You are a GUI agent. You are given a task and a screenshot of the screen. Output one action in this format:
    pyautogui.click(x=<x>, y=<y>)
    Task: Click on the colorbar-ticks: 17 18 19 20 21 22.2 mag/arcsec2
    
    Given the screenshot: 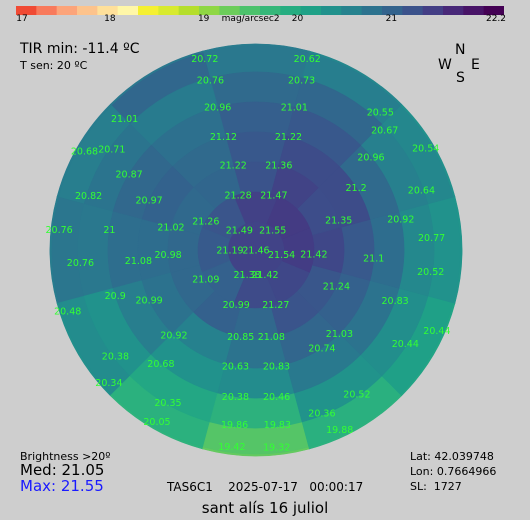 What is the action you would take?
    pyautogui.click(x=265, y=21)
    